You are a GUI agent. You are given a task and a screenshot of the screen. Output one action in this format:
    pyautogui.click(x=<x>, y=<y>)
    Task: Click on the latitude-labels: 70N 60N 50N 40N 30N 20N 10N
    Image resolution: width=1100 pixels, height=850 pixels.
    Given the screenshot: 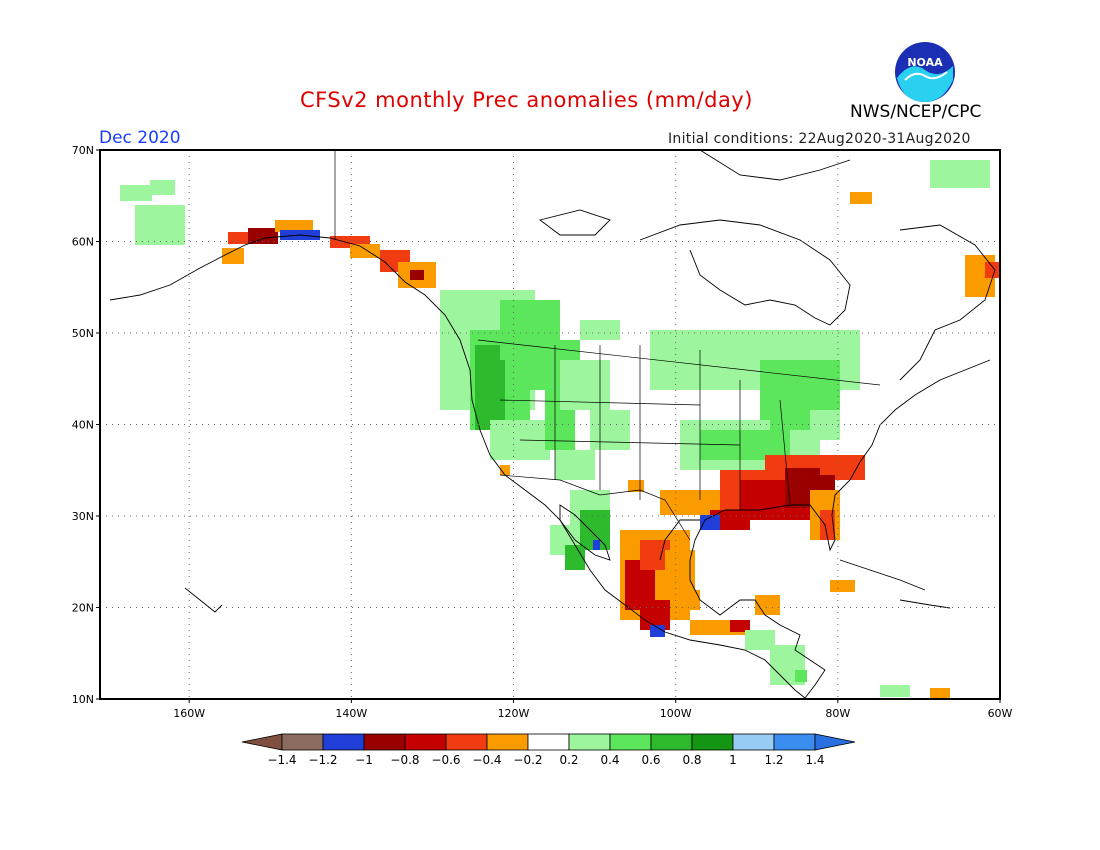 What is the action you would take?
    pyautogui.click(x=83, y=425)
    